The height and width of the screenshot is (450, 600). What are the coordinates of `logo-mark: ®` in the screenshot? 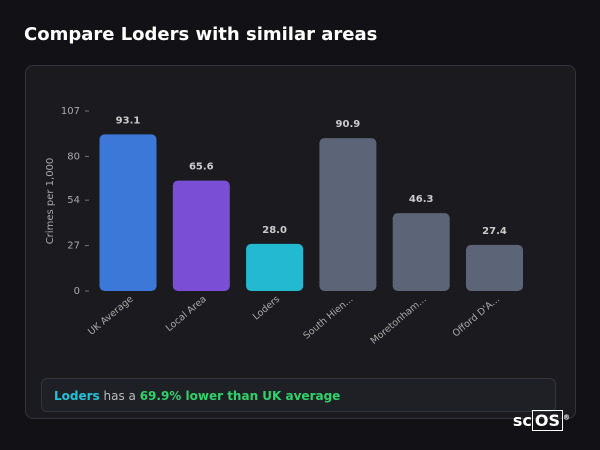 It's located at (566, 417).